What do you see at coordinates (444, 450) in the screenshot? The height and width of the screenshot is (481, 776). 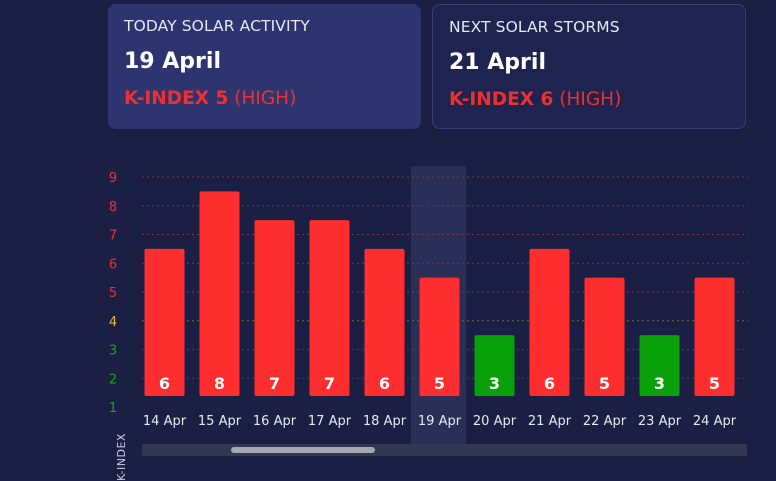 I see `chart-scrollbar` at bounding box center [444, 450].